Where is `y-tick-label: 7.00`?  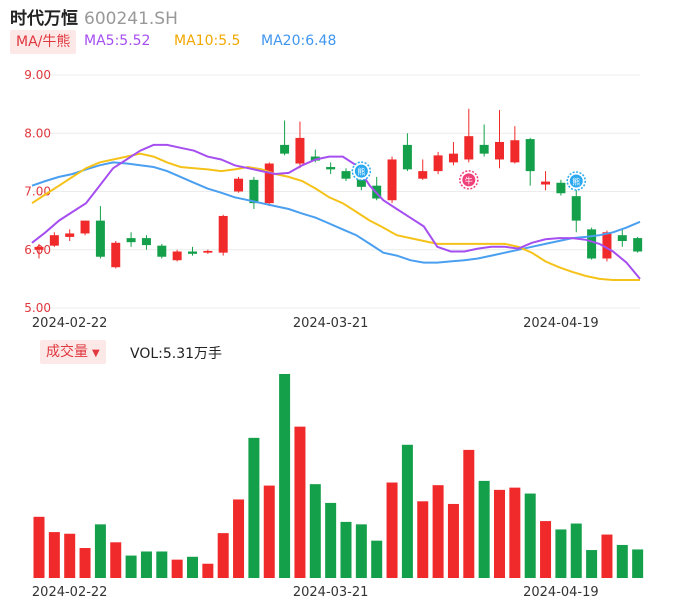 y-tick-label: 7.00 is located at coordinates (37, 192).